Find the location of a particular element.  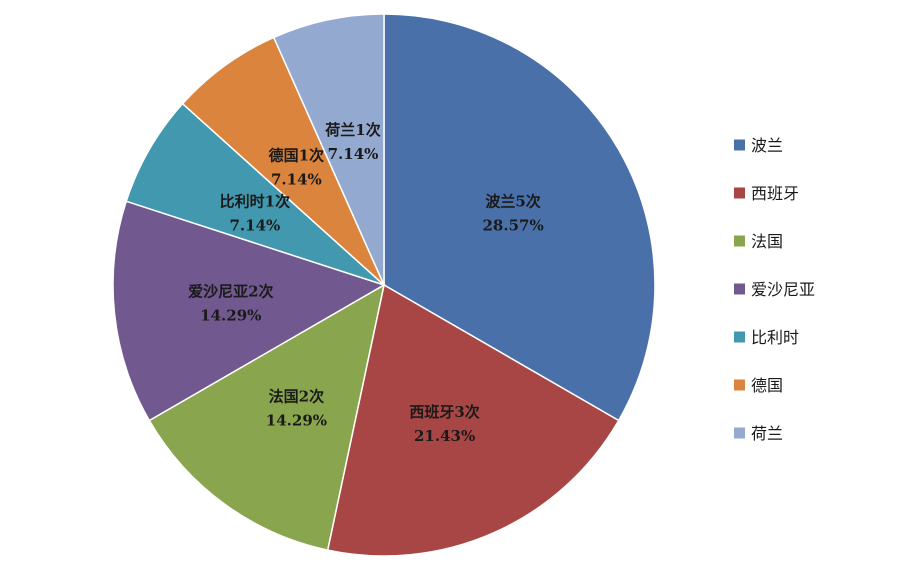

slice-label-1: 波兰5次 is located at coordinates (512, 202).